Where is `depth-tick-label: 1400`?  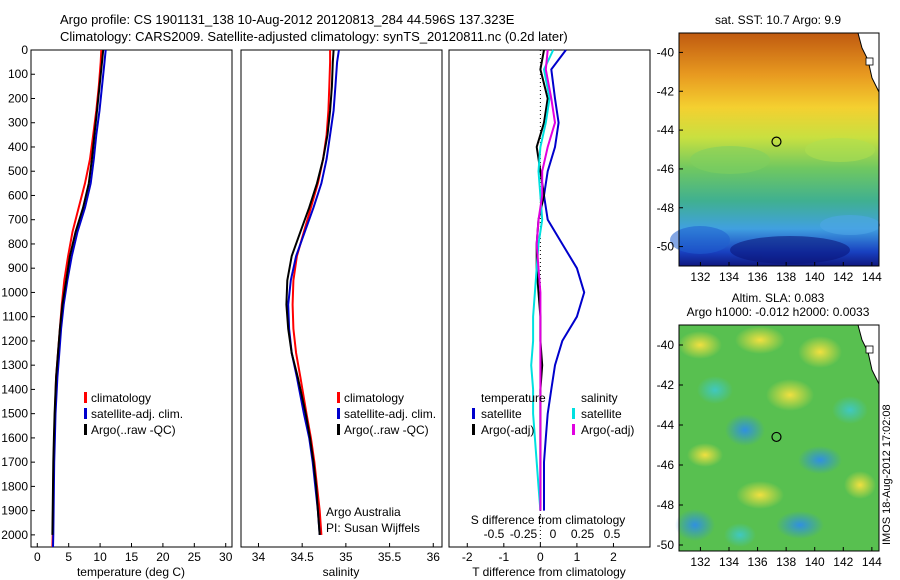 depth-tick-label: 1400 is located at coordinates (14, 389).